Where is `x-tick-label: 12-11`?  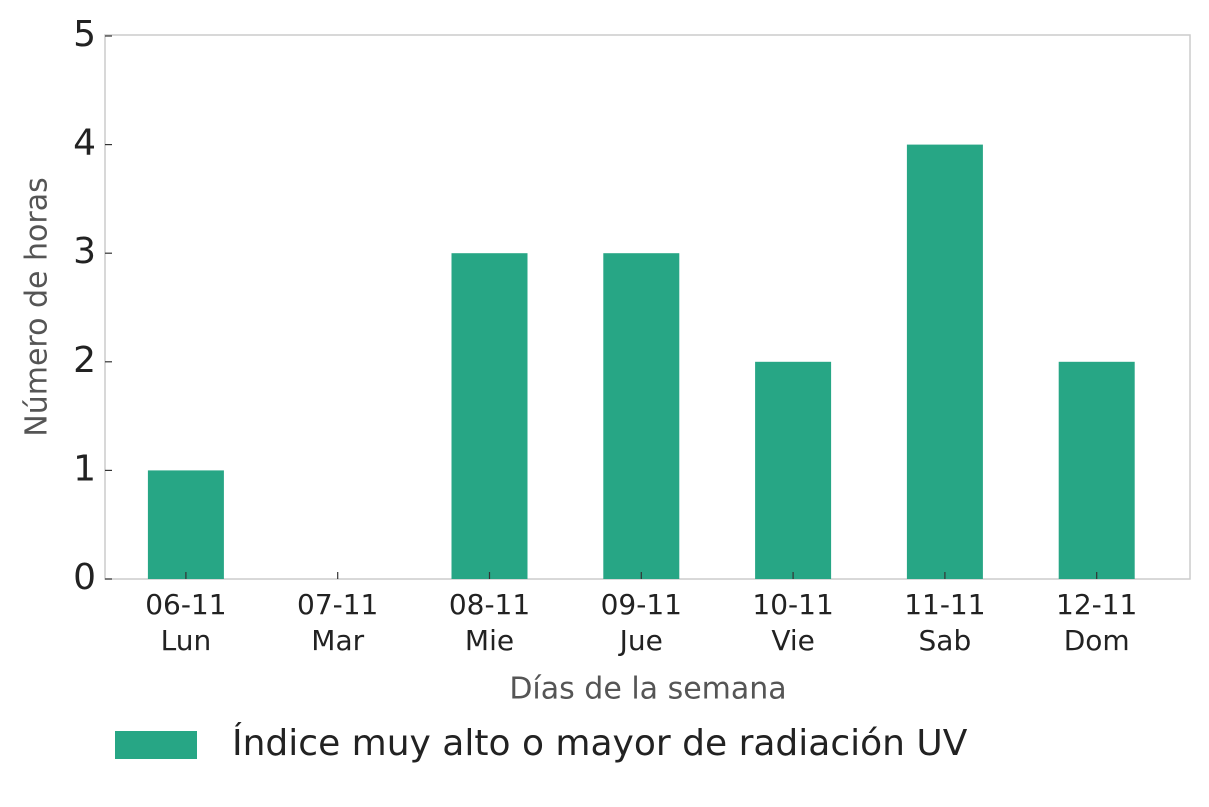 x-tick-label: 12-11 is located at coordinates (1096, 604).